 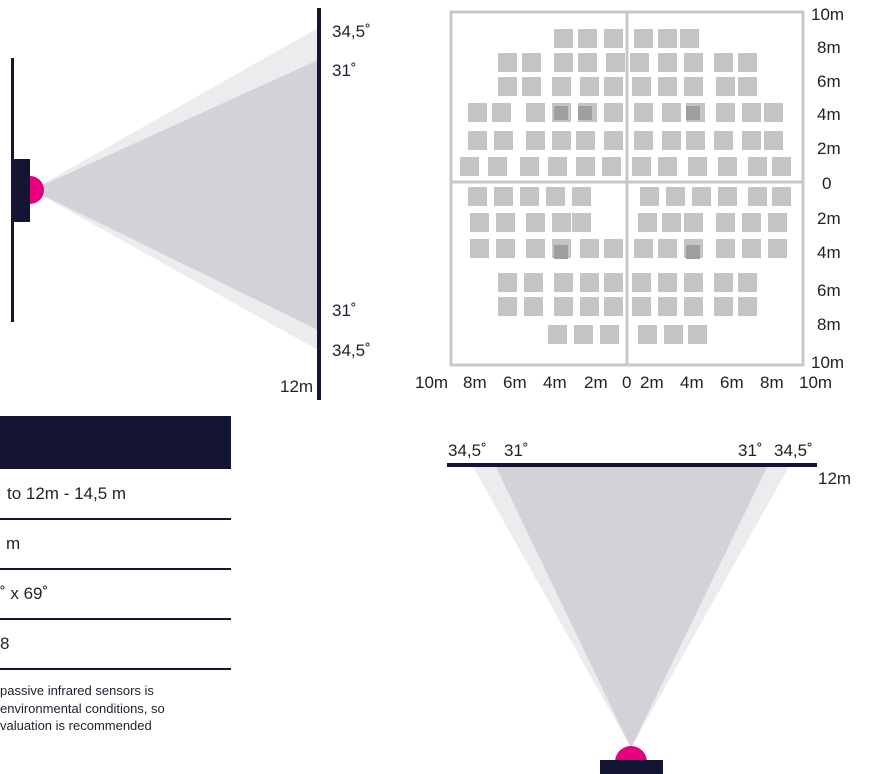 What do you see at coordinates (632, 465) in the screenshot?
I see `top-range-line` at bounding box center [632, 465].